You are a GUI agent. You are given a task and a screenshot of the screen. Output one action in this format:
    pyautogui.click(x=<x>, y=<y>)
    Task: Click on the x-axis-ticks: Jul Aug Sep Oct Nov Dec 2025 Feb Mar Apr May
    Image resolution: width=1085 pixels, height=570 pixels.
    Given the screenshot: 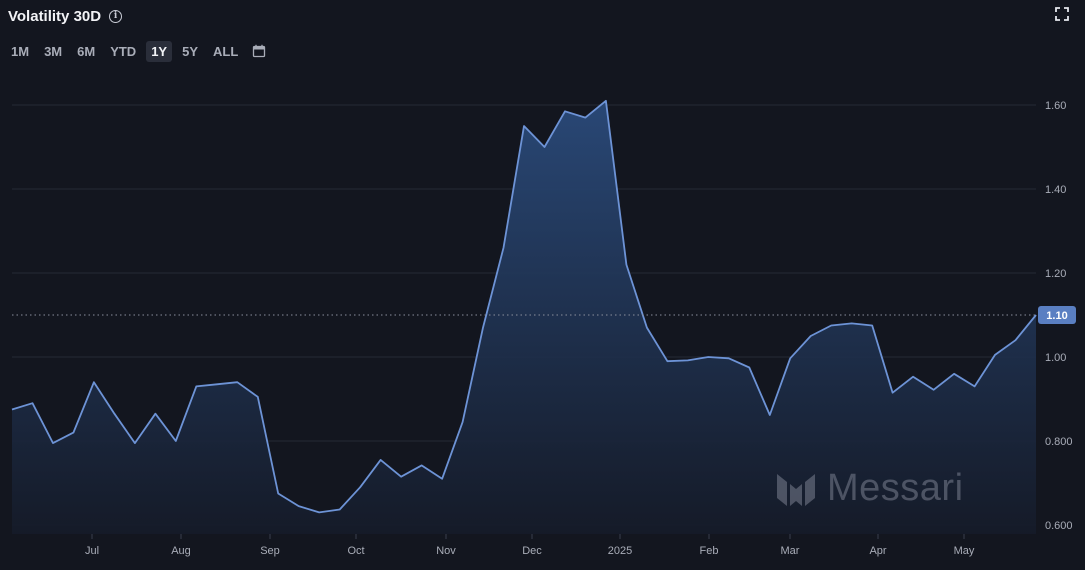 What is the action you would take?
    pyautogui.click(x=530, y=545)
    